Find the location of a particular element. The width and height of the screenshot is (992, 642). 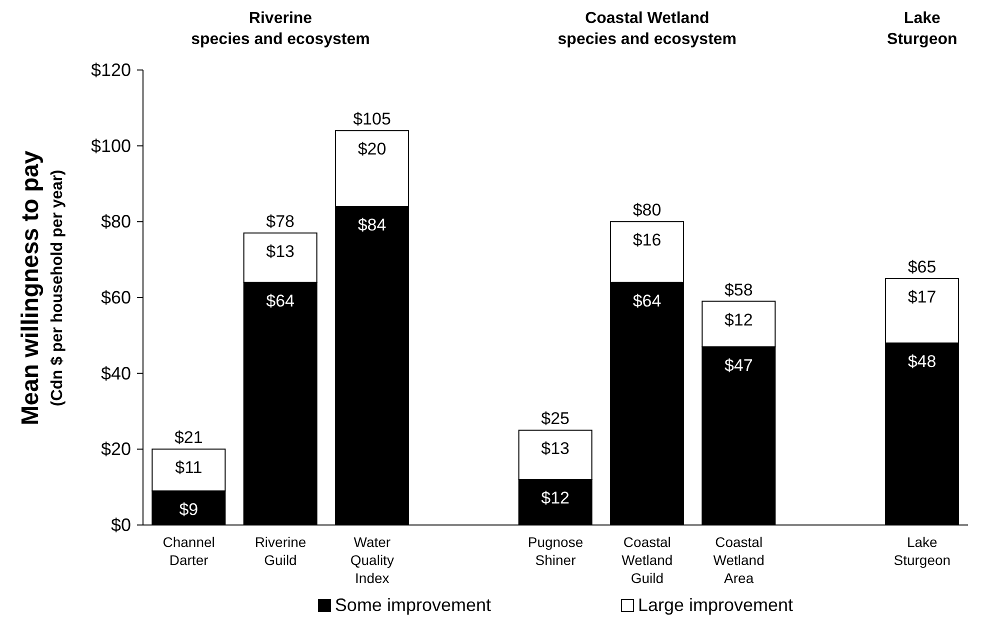

y-tick-label: $40 is located at coordinates (115, 373).